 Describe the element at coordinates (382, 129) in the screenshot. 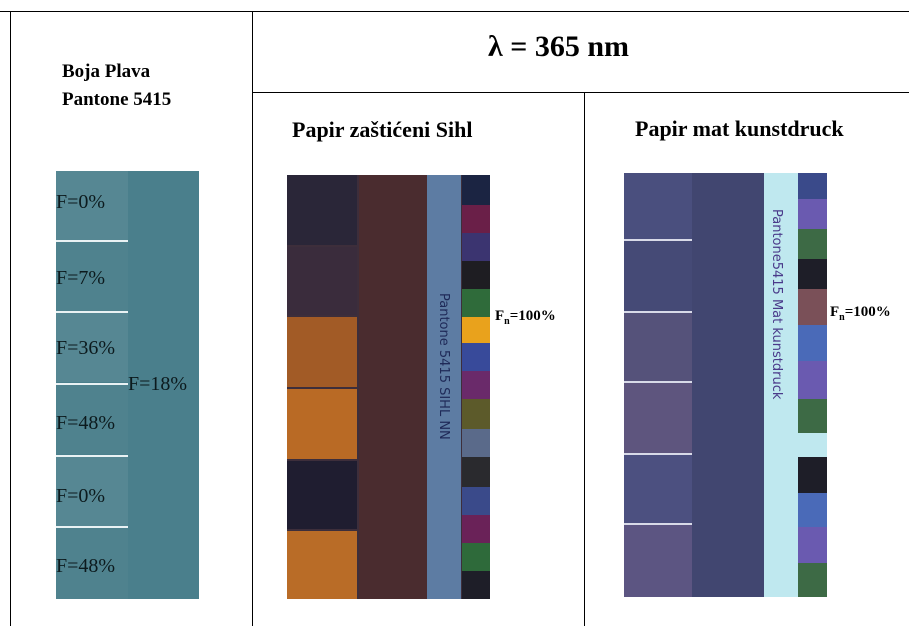

I see `sihl-paper-title: Papir zaštićeni Sihl` at that location.